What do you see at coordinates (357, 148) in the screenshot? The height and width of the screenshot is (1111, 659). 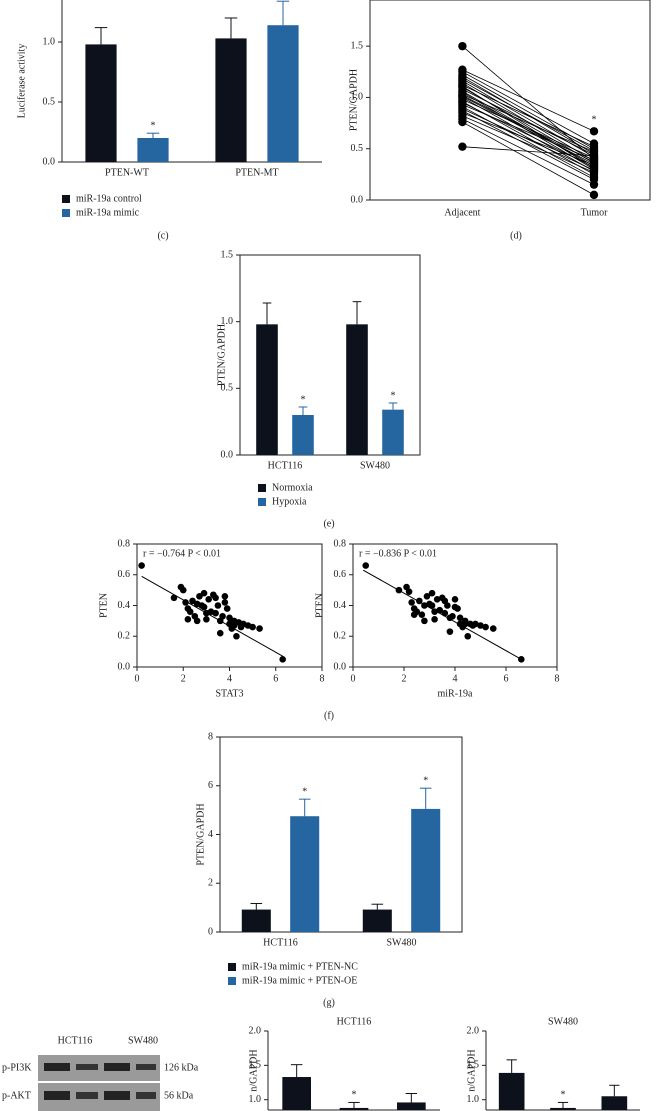 I see `y-tick-label: 0.5` at bounding box center [357, 148].